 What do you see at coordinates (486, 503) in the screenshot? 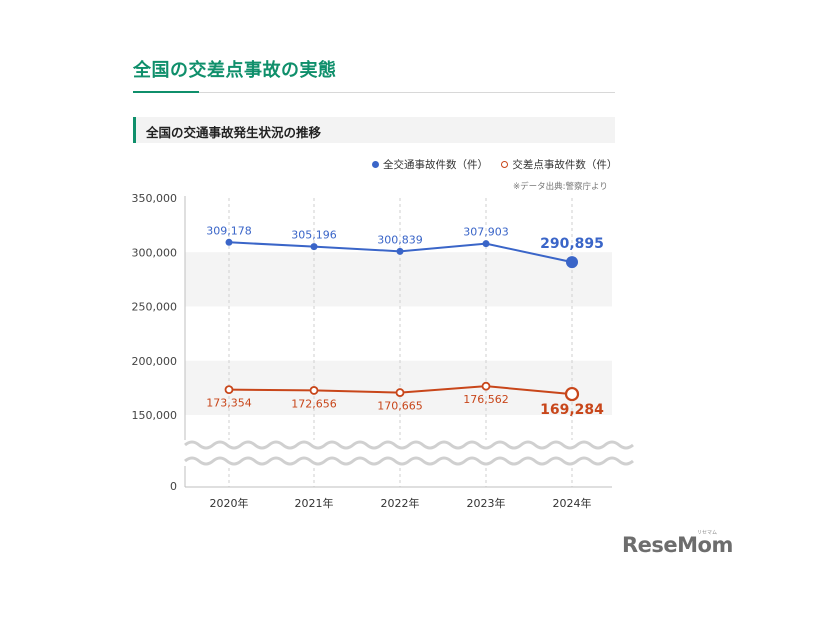
I see `x-tick-label: 2023年` at bounding box center [486, 503].